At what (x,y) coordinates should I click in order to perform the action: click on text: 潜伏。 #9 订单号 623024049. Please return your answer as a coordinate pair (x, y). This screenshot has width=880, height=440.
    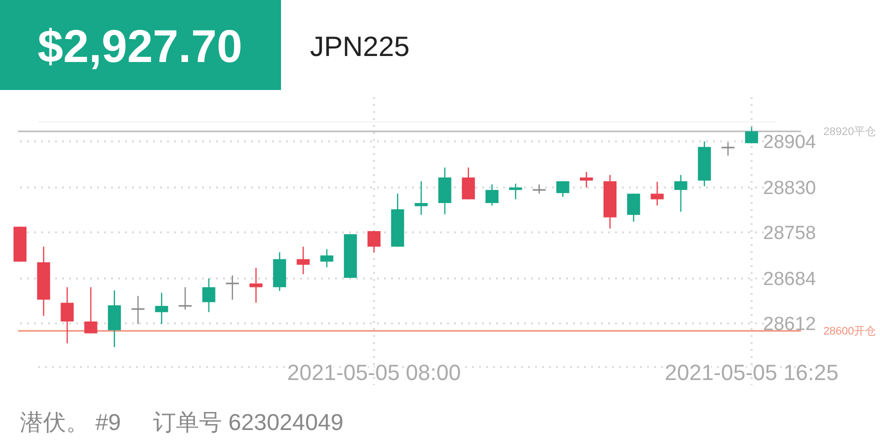
    Looking at the image, I should click on (182, 422).